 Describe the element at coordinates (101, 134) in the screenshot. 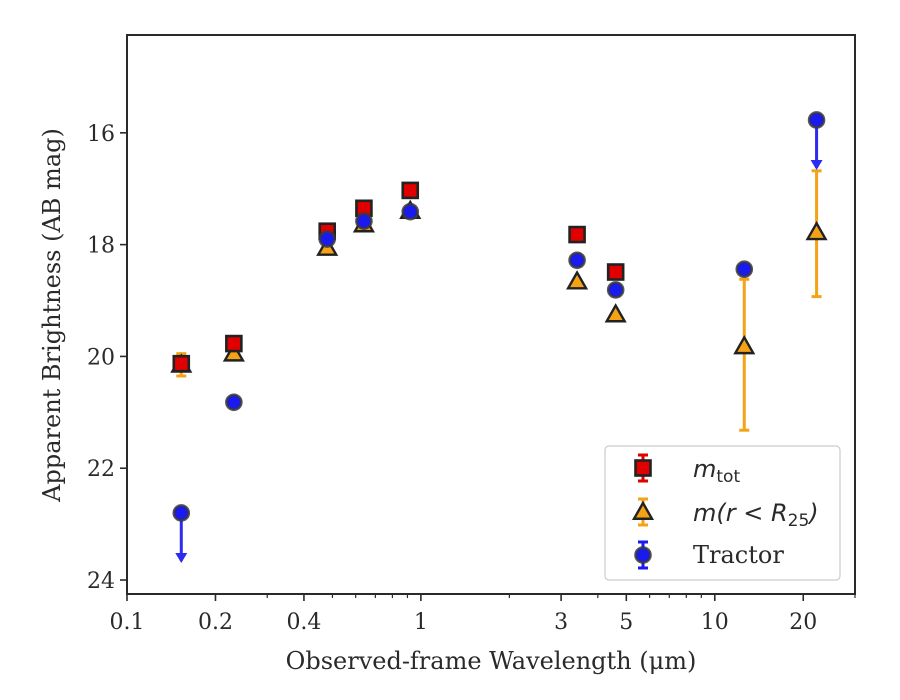

I see `y-tick-label: 16` at that location.